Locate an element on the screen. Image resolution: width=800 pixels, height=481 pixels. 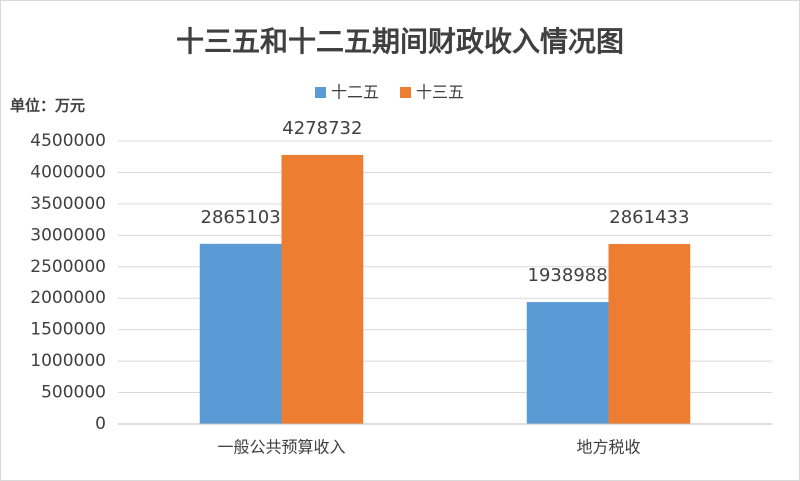
y-axis-label: 单位：万元 is located at coordinates (47, 106).